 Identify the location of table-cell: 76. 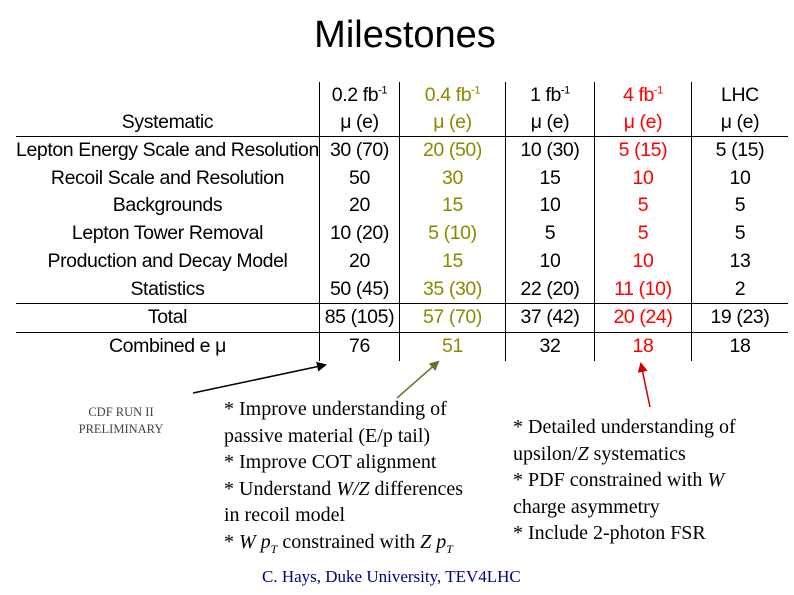
(359, 346).